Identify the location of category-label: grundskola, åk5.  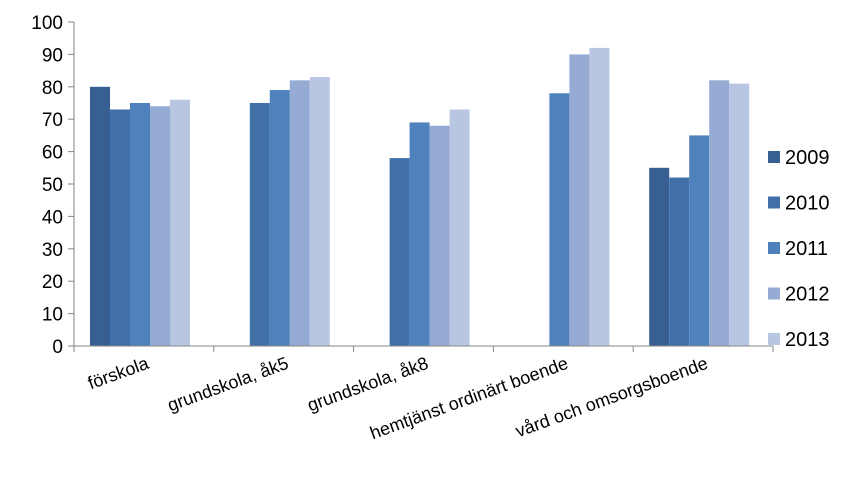
(228, 384).